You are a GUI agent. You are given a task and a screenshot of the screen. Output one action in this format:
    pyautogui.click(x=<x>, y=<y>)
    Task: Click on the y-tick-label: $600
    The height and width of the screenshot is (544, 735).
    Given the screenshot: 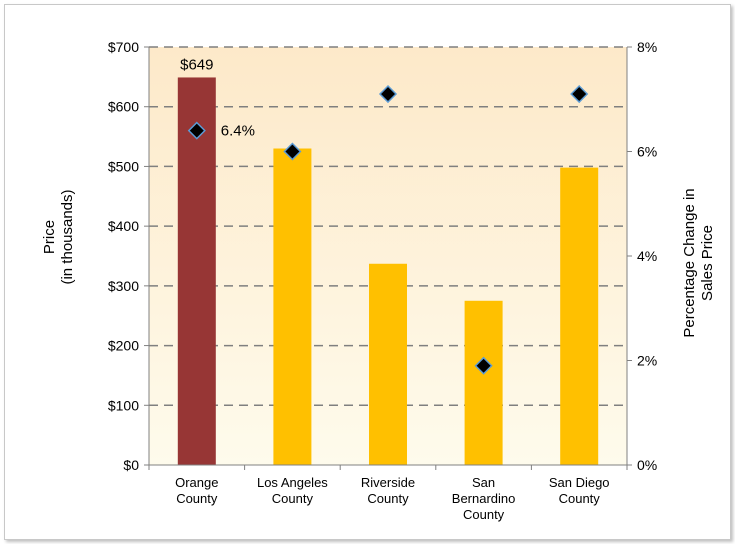 What is the action you would take?
    pyautogui.click(x=123, y=107)
    